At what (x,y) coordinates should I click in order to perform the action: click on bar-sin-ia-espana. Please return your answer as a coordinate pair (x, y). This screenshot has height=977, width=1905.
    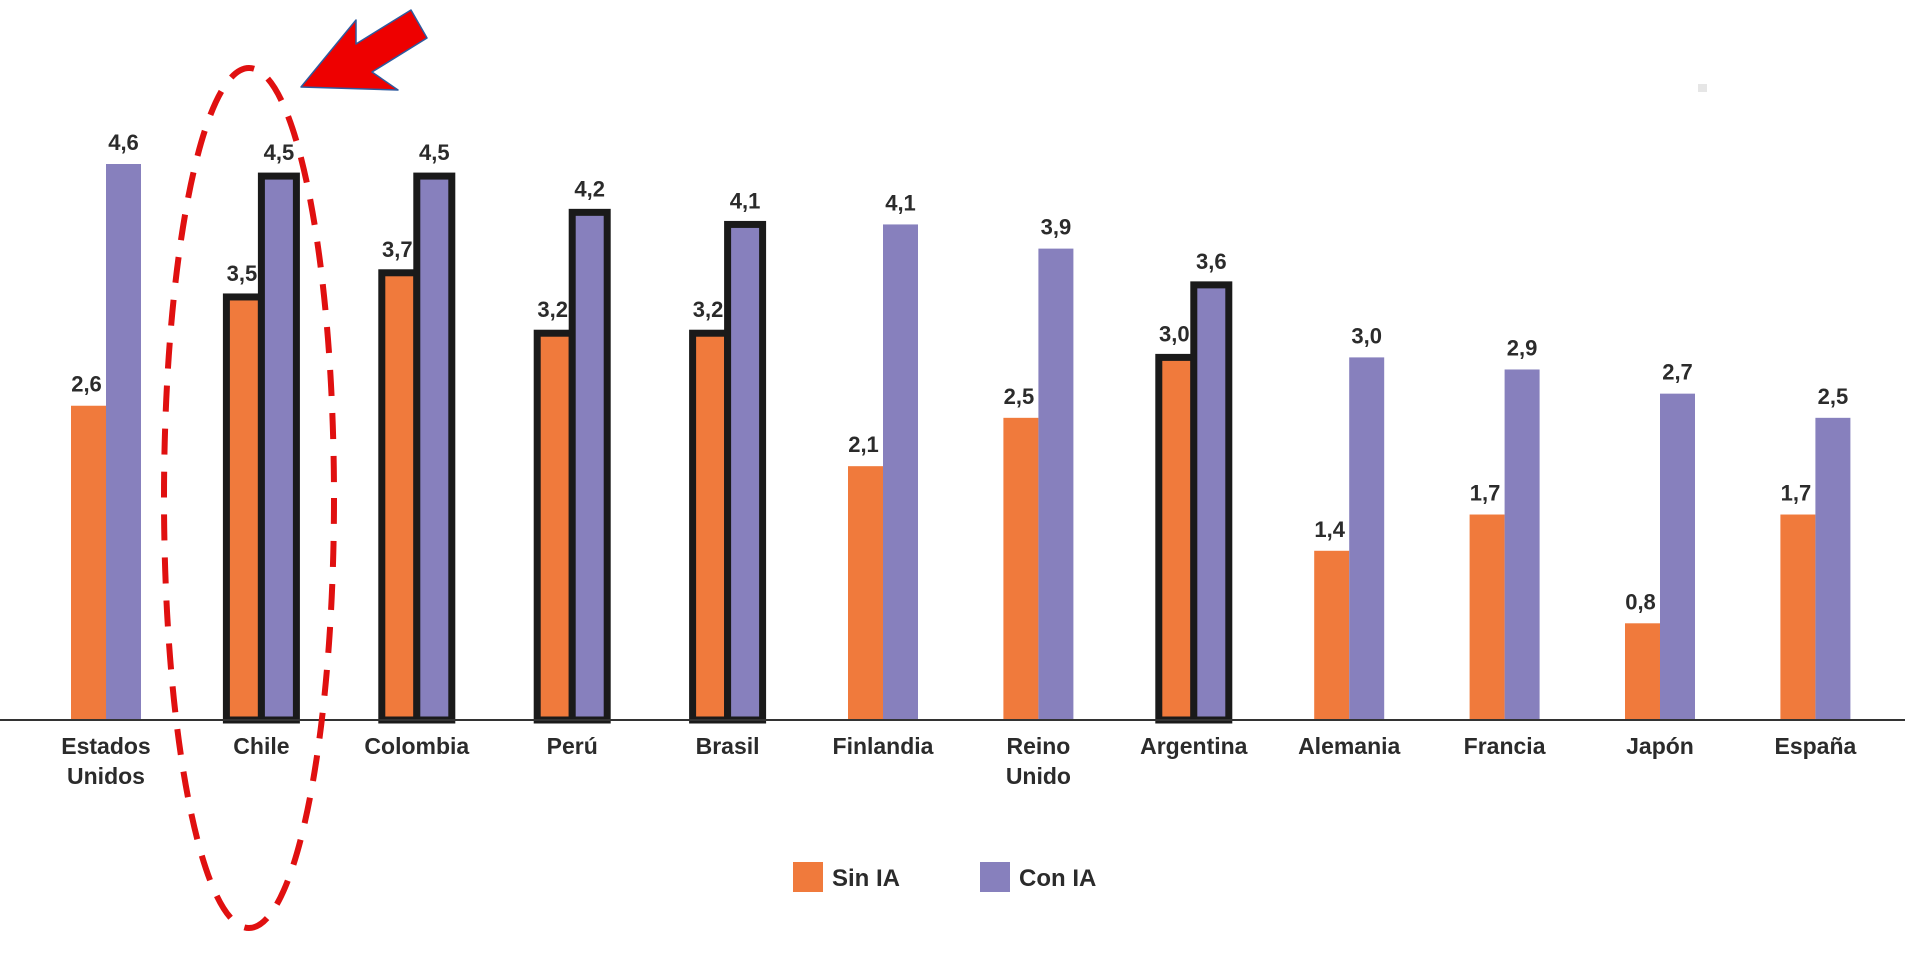
    Looking at the image, I should click on (1798, 617).